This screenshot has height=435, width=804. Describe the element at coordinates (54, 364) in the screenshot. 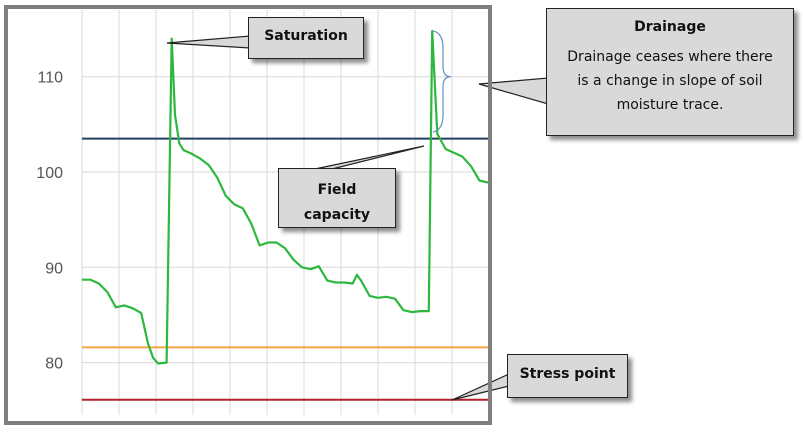

I see `y-tick-label-80: 80` at that location.